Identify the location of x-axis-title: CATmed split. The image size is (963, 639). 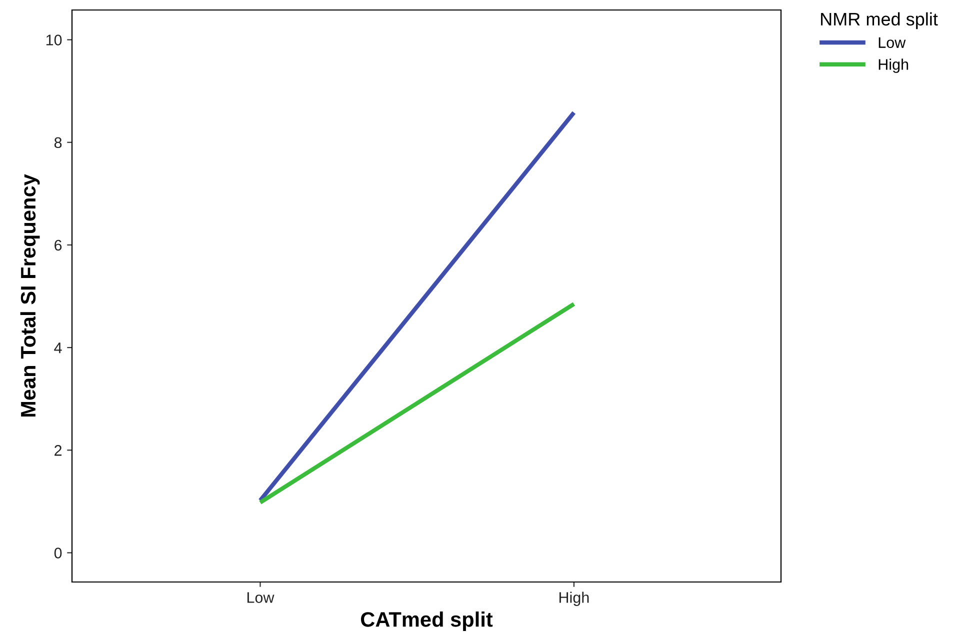
(426, 621).